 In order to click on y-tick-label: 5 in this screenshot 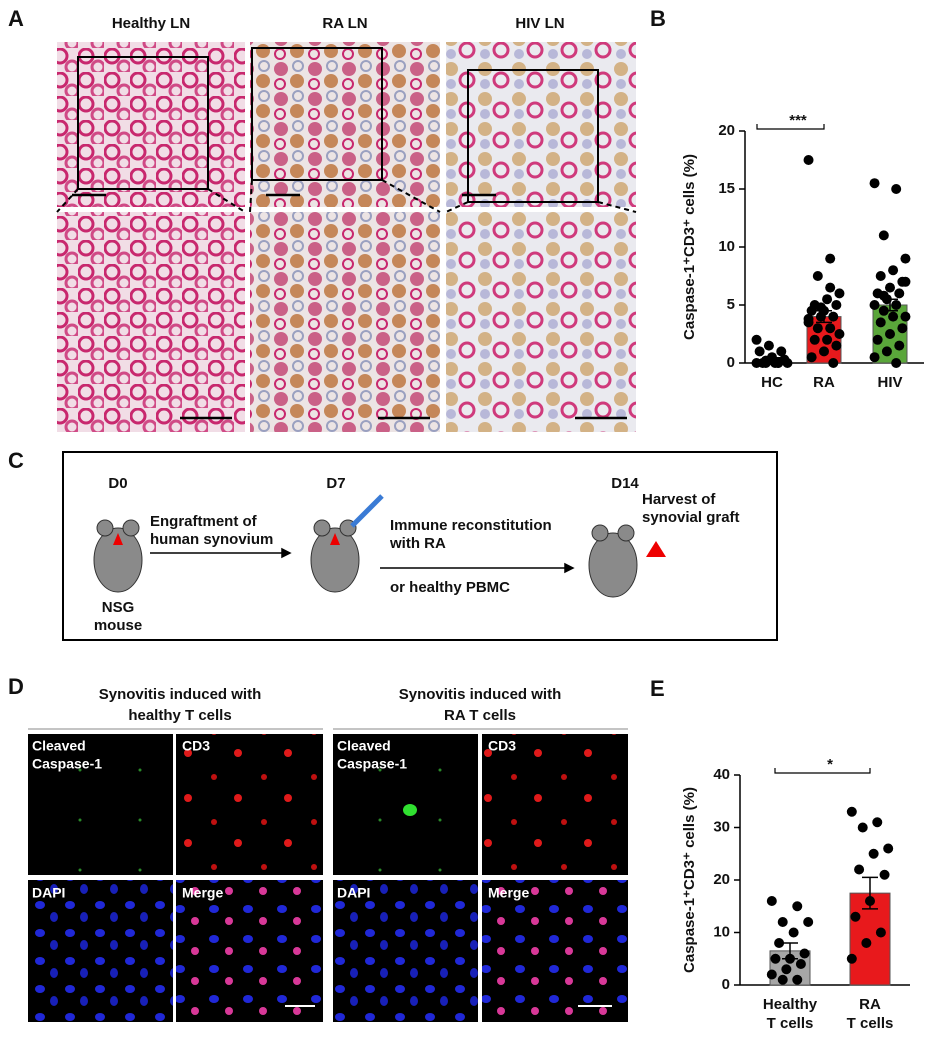, I will do `click(731, 304)`.